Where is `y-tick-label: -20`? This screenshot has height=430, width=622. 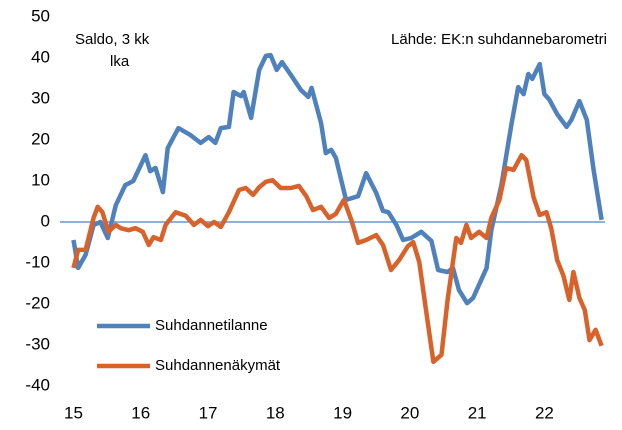 y-tick-label: -20 is located at coordinates (37, 302).